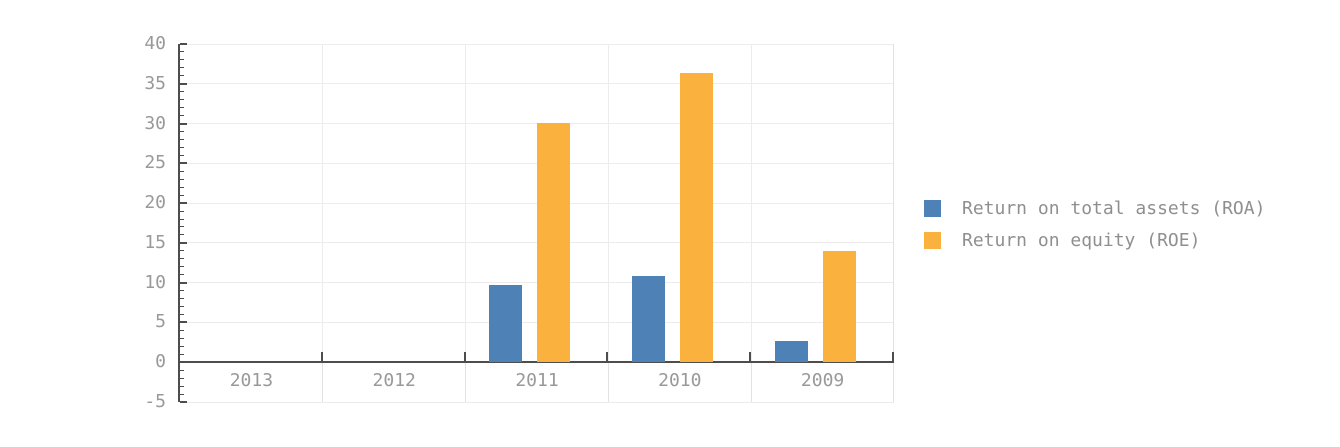 The height and width of the screenshot is (447, 1340). What do you see at coordinates (160, 362) in the screenshot?
I see `y-axis-label-0: 0` at bounding box center [160, 362].